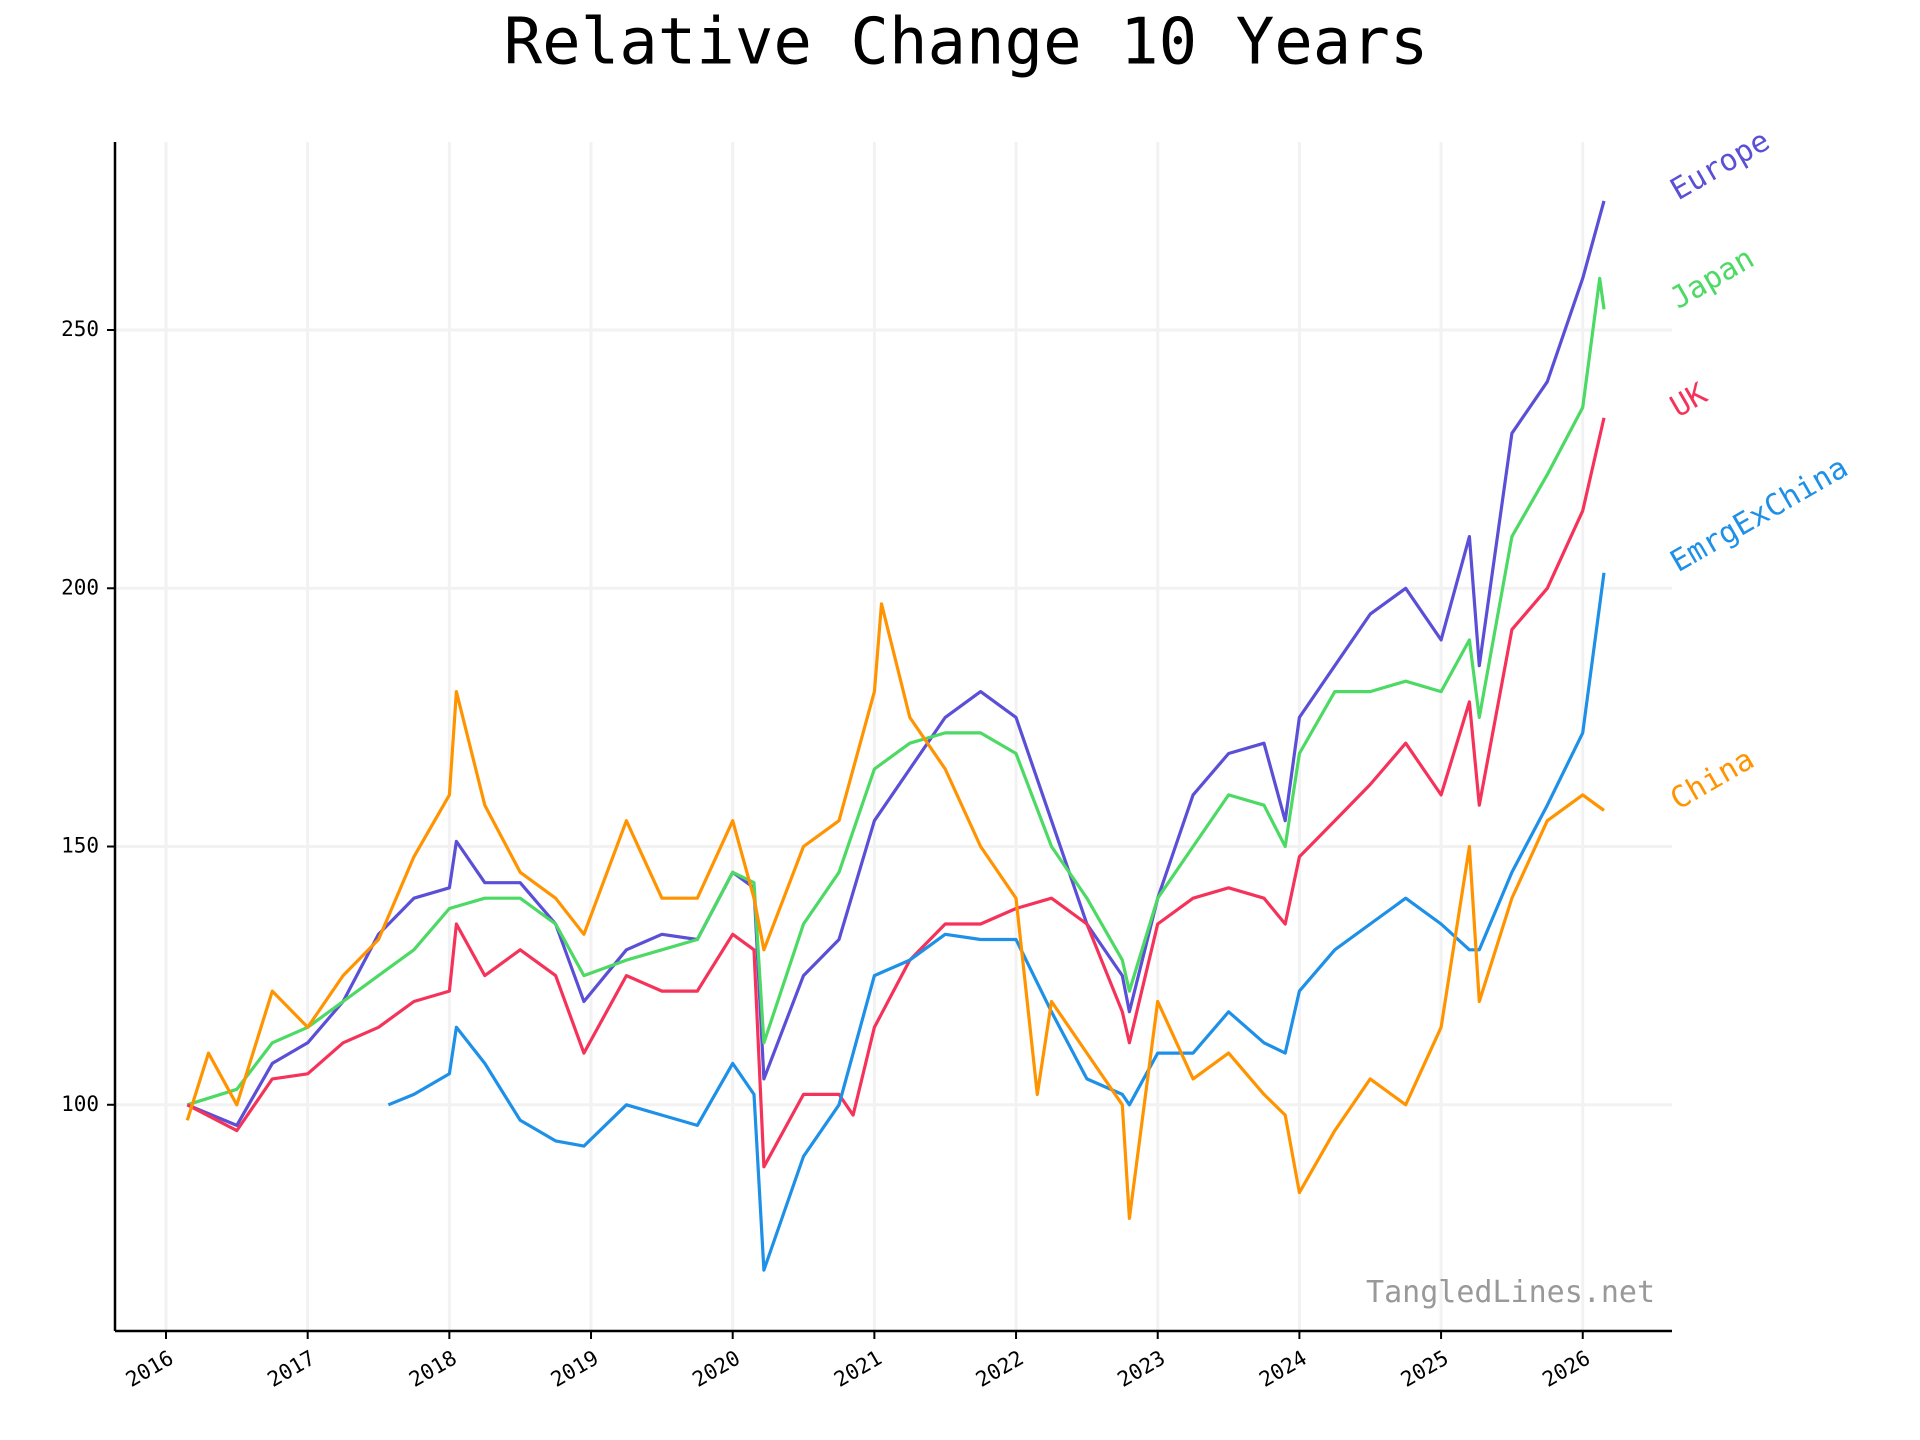 The width and height of the screenshot is (1920, 1440). I want to click on legend-label: EmrgExChina, so click(1760, 515).